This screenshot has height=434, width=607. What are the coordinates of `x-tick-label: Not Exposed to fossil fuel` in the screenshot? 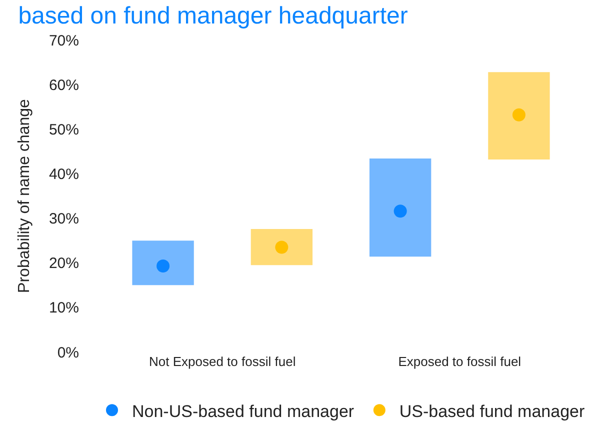 It's located at (222, 361).